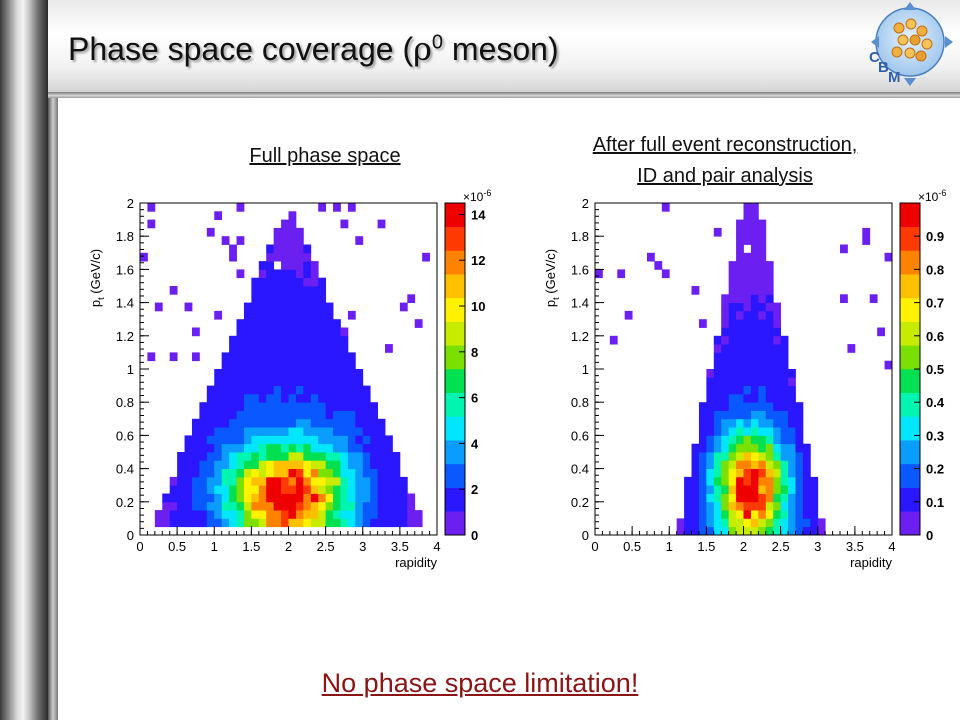 The height and width of the screenshot is (720, 960). Describe the element at coordinates (632, 546) in the screenshot. I see `x-tick-label: 0.5` at that location.